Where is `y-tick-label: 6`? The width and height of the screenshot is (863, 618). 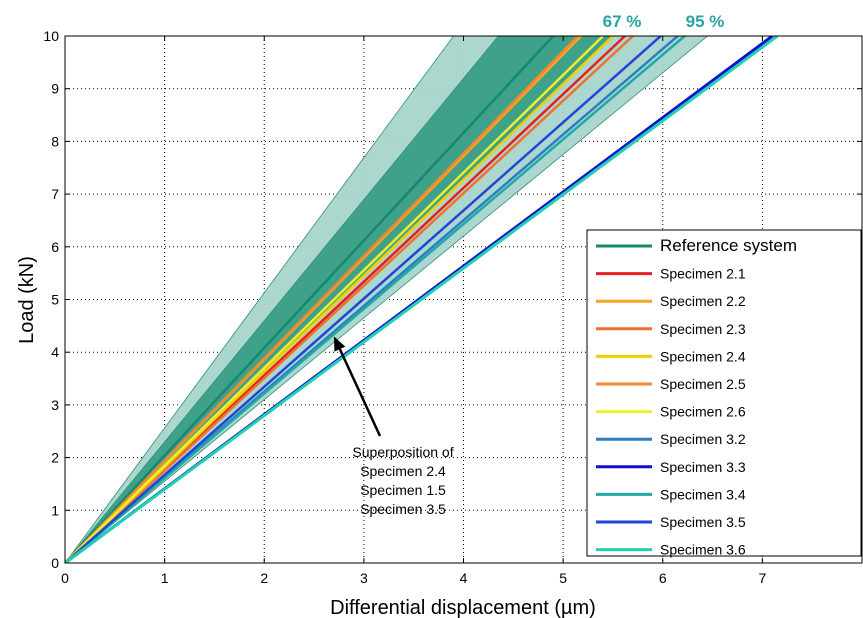 y-tick-label: 6 is located at coordinates (55, 247).